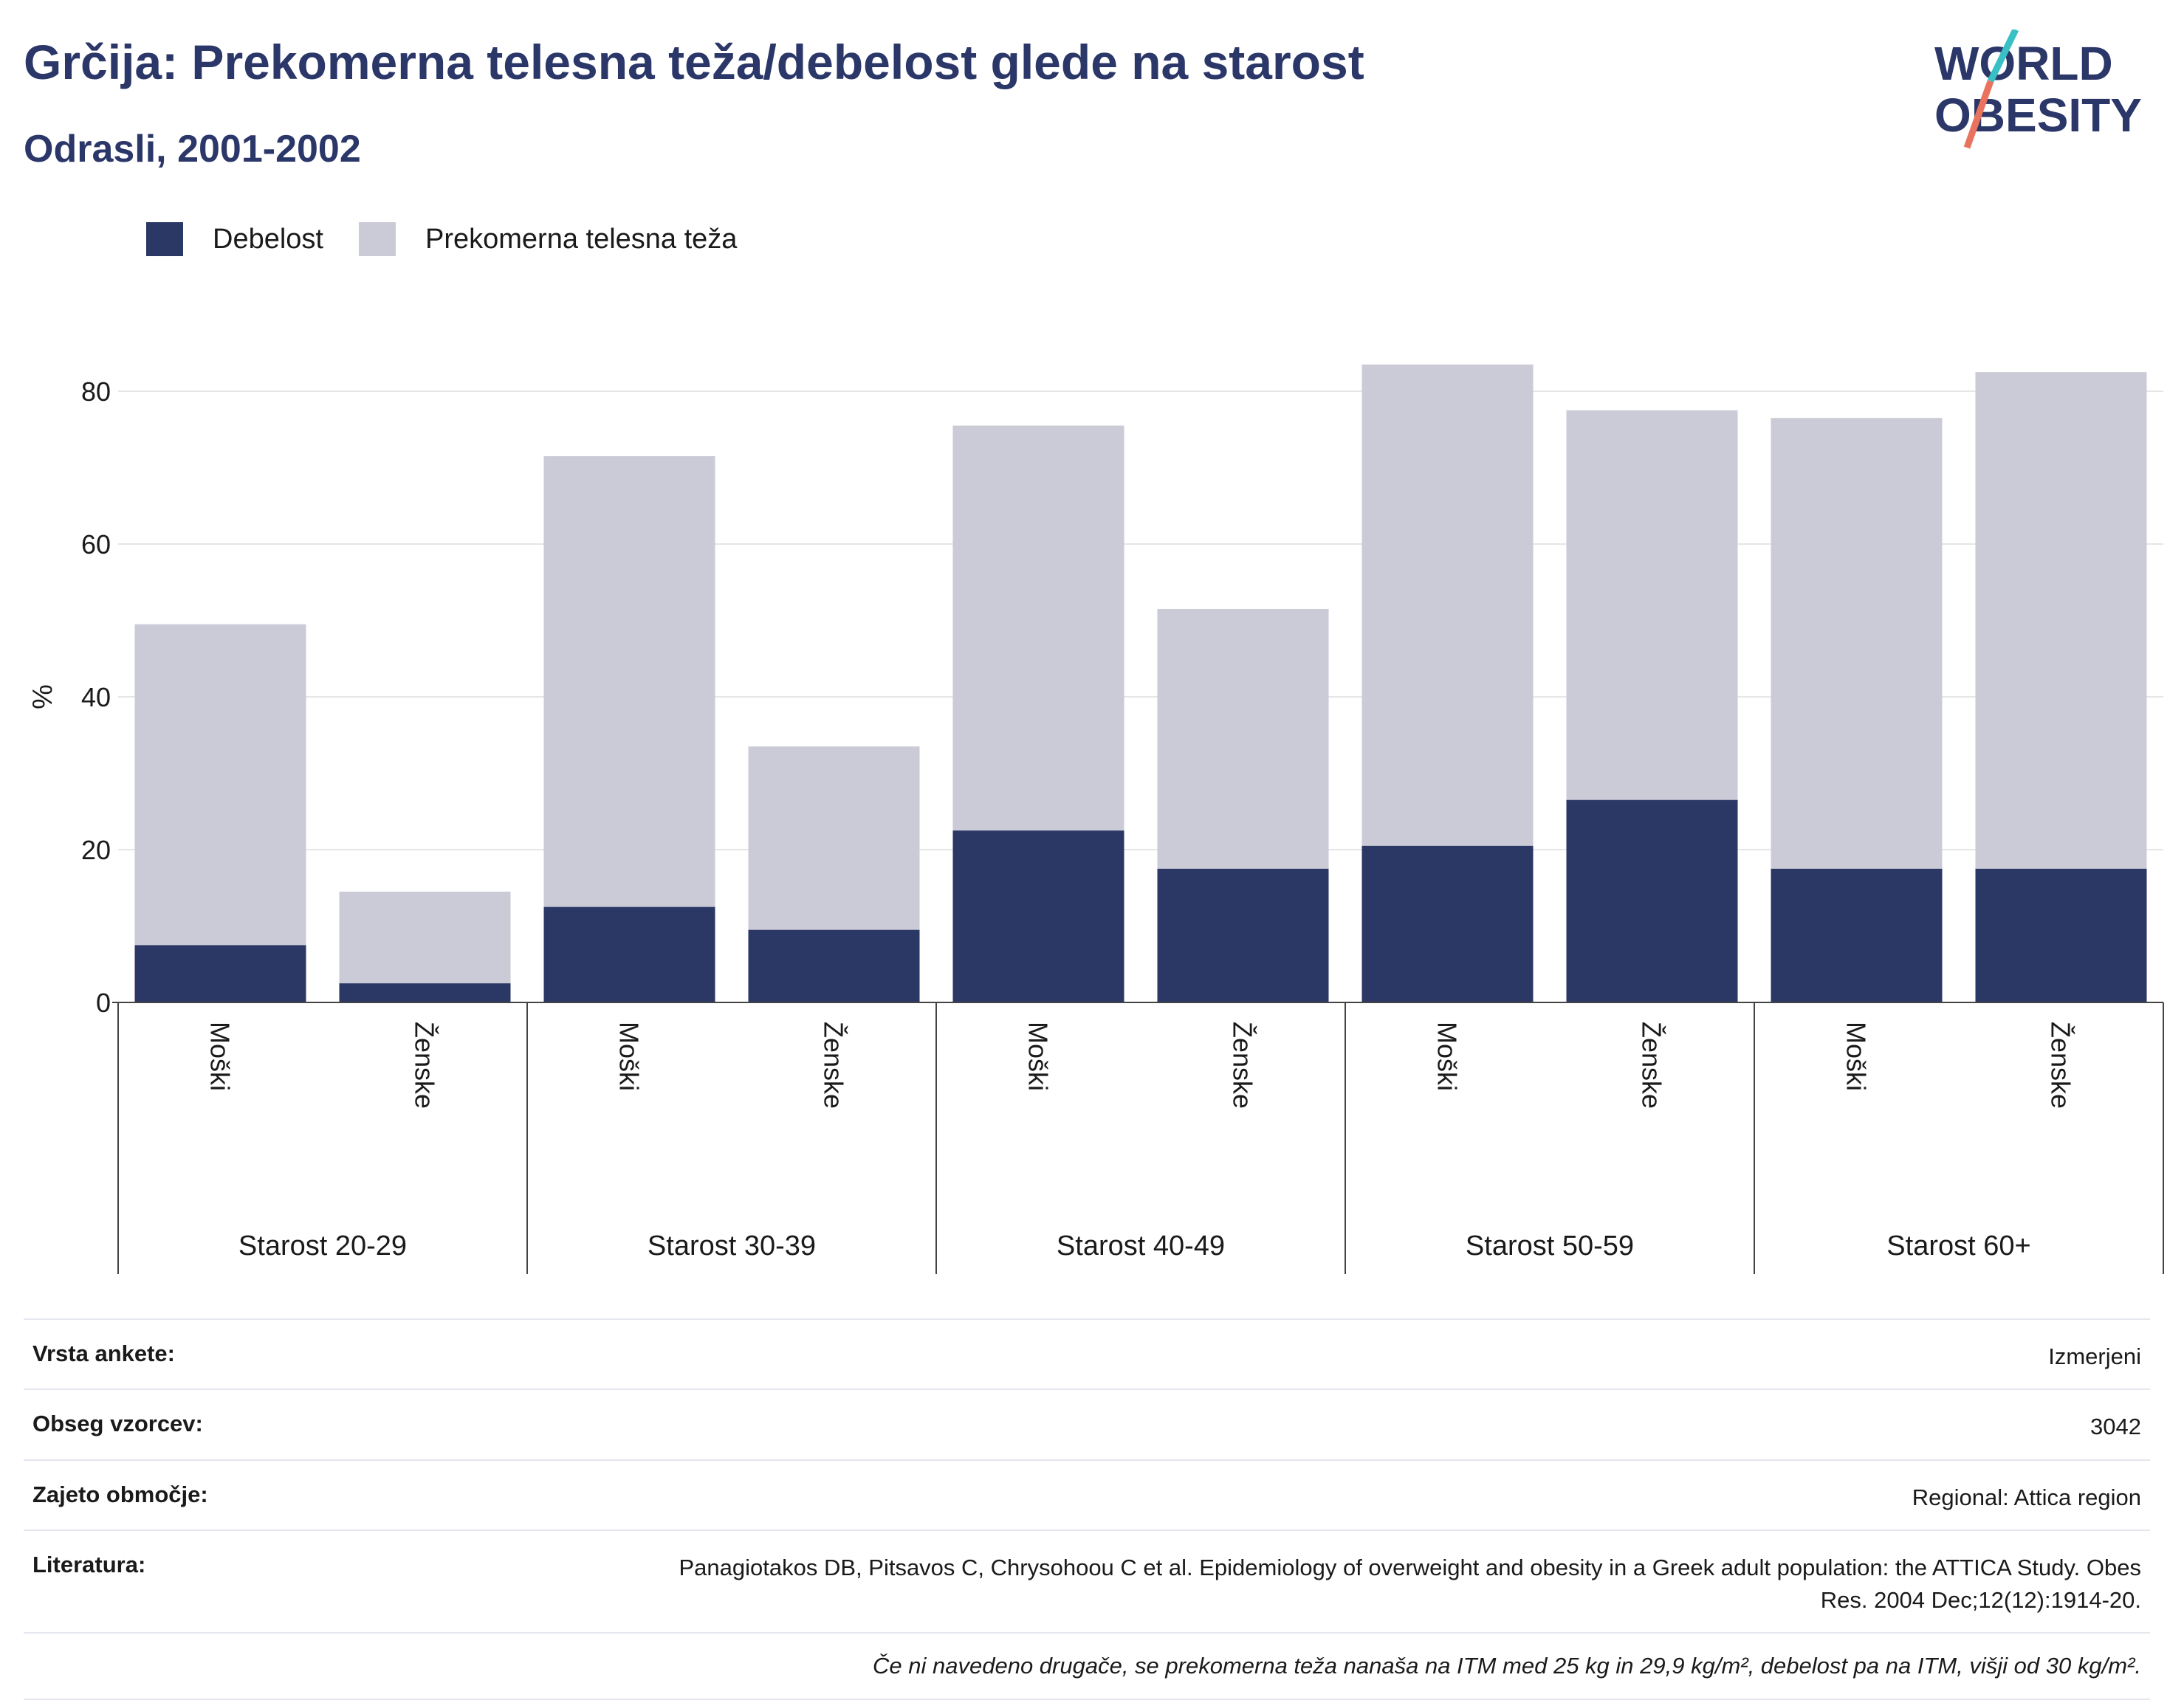 This screenshot has height=1700, width=2184. I want to click on y-tick-label: 80, so click(96, 391).